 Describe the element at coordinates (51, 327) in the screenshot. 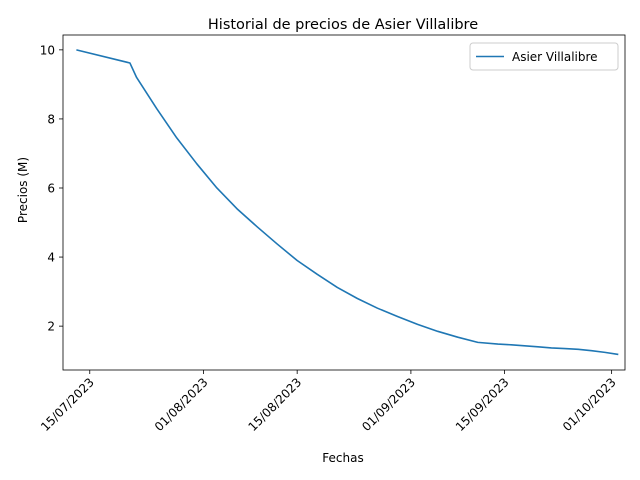

I see `y-tick-label: 2` at that location.